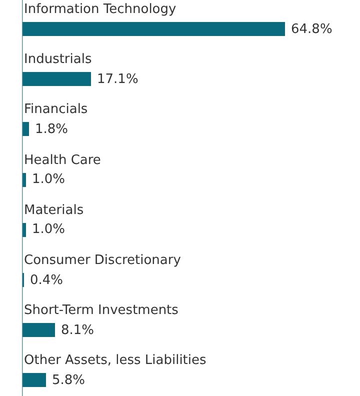  What do you see at coordinates (51, 129) in the screenshot?
I see `data-label: 1.8%` at bounding box center [51, 129].